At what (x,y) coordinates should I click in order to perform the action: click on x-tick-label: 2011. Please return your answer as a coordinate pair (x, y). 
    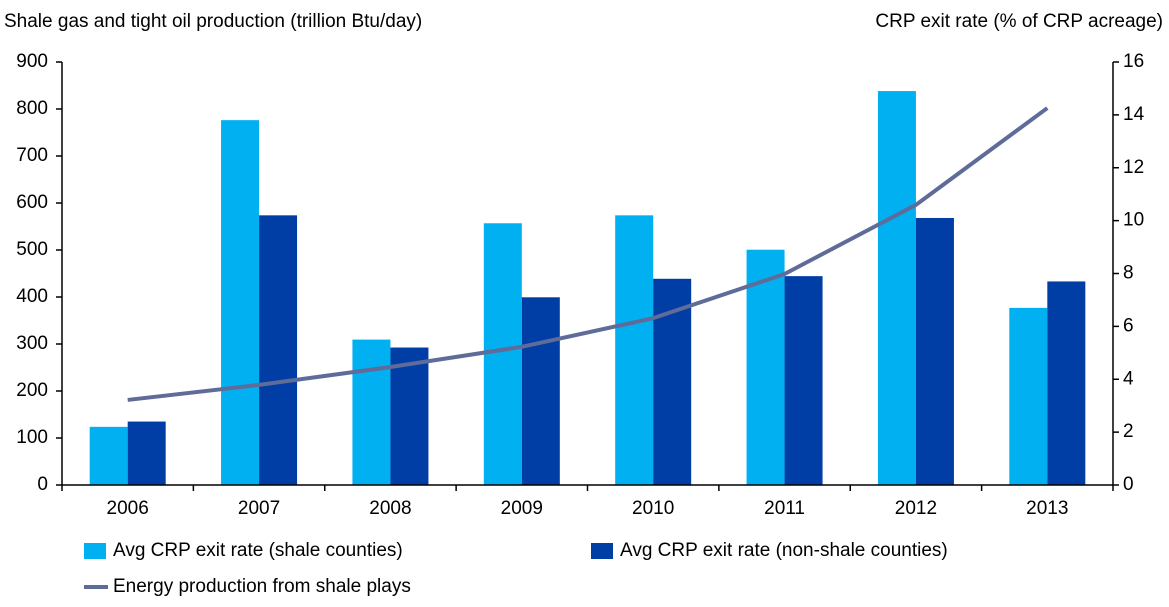
    Looking at the image, I should click on (784, 508).